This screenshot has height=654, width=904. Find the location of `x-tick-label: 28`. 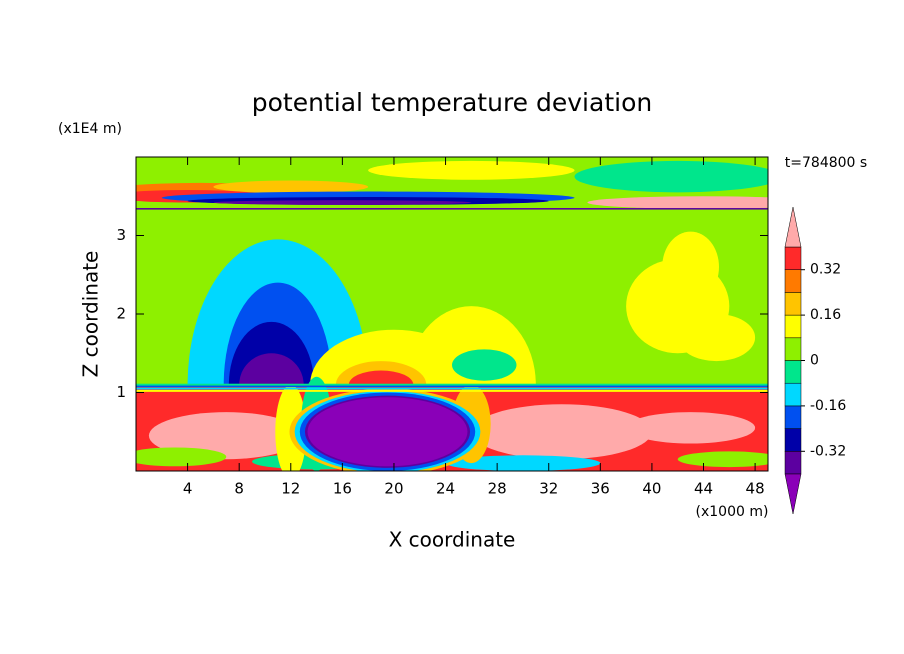

x-tick-label: 28 is located at coordinates (497, 489).